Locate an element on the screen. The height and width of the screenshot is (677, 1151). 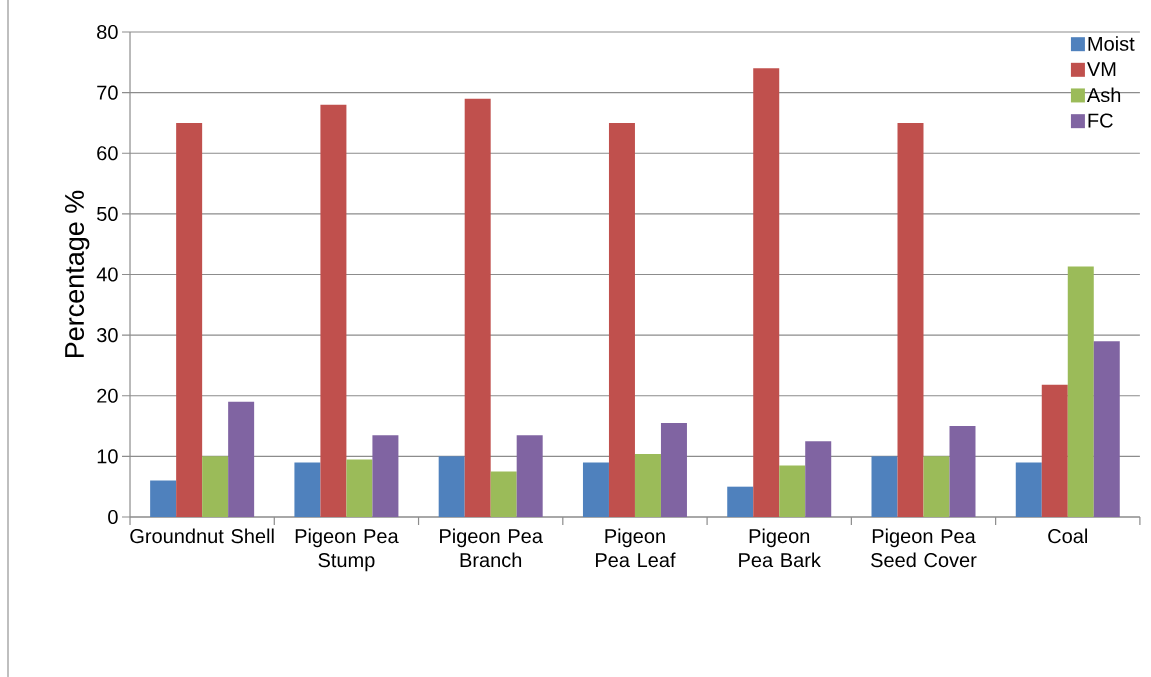
legend-label: Ash is located at coordinates (1103, 95).